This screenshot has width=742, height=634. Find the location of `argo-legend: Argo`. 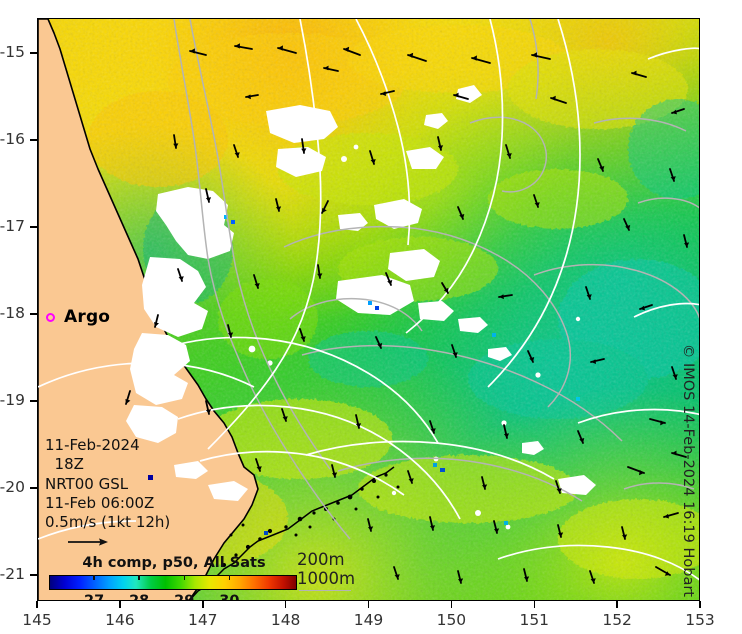

argo-legend: Argo is located at coordinates (78, 317).